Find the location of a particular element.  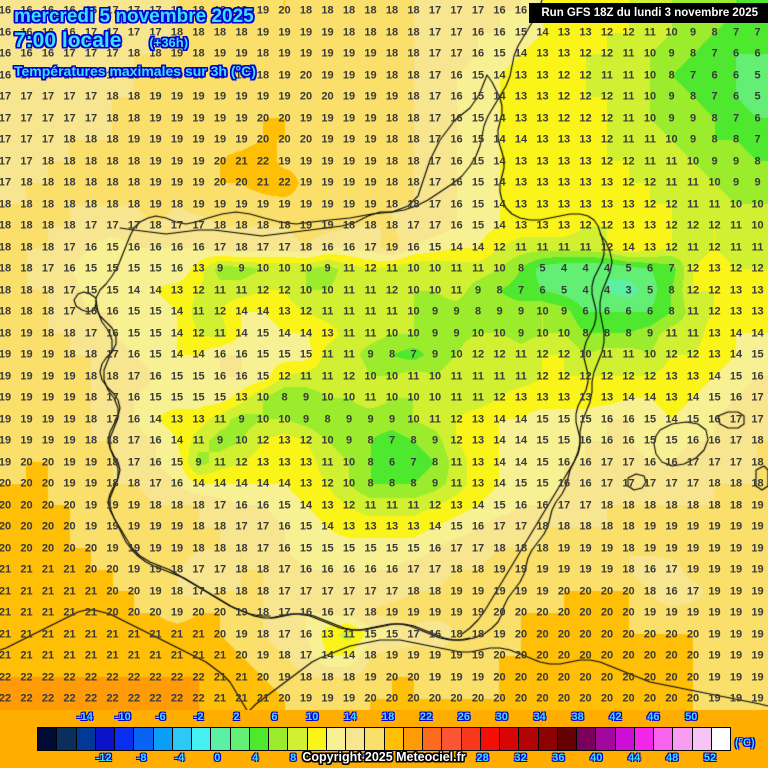

model-run-label: Run GFS 18Z du lundi 3 novembre 2025 is located at coordinates (649, 13).